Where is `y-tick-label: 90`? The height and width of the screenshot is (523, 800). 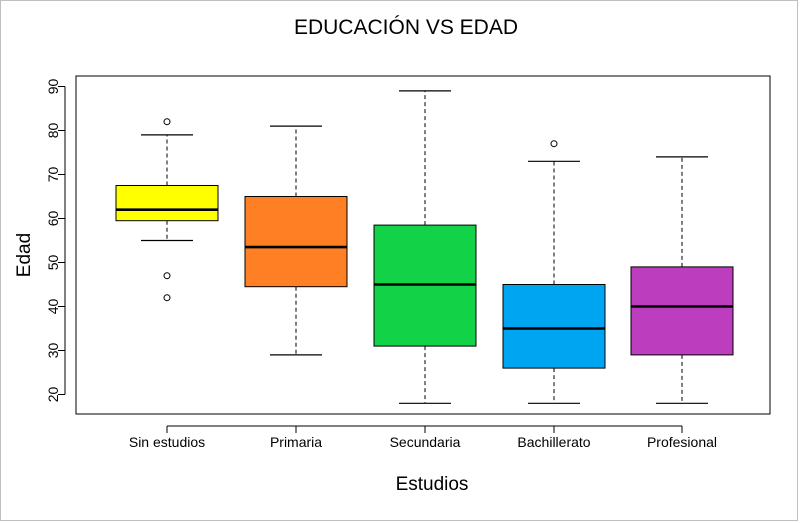 y-tick-label: 90 is located at coordinates (53, 87).